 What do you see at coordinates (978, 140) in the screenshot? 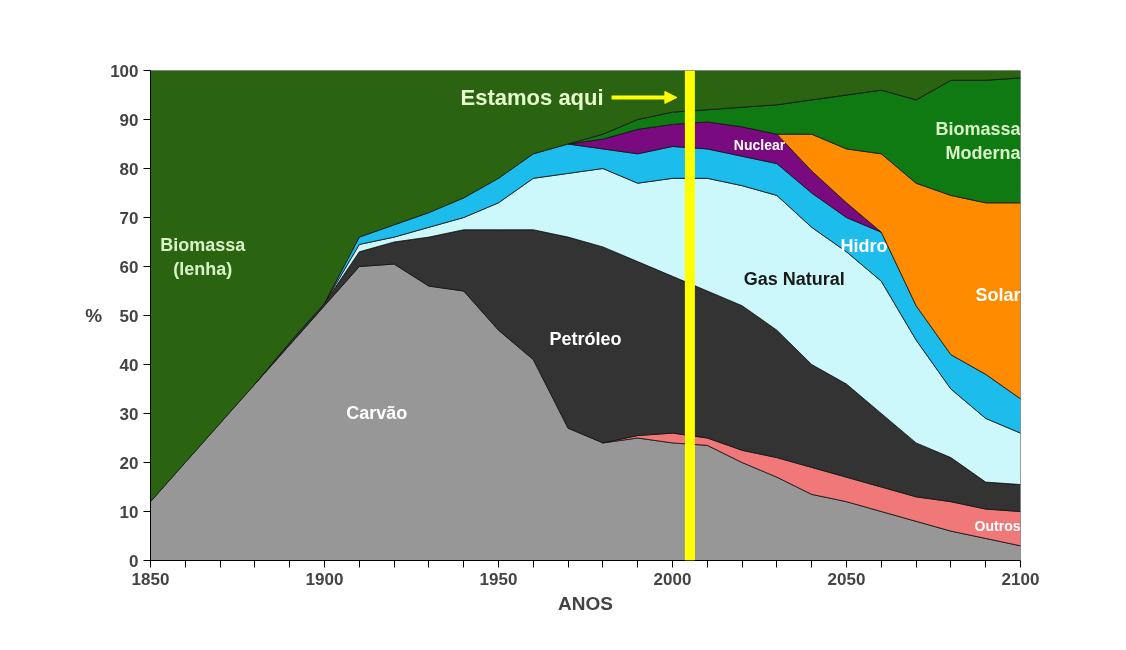
I see `series-label: Biomassa Moderna` at bounding box center [978, 140].